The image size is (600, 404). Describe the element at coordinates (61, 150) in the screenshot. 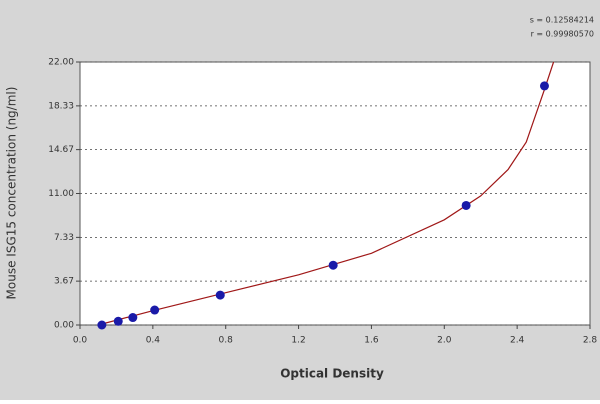

I see `y-tick-label: 14.67` at that location.